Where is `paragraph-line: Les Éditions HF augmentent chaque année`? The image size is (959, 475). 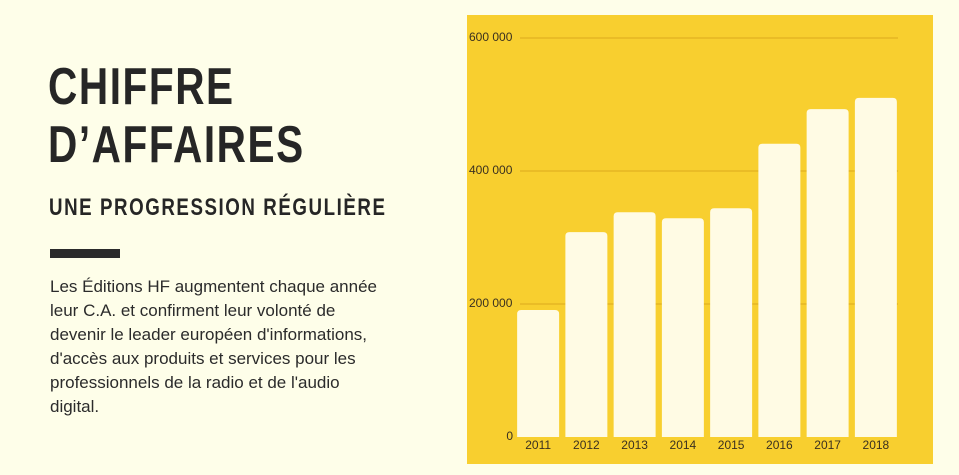 paragraph-line: Les Éditions HF augmentent chaque année is located at coordinates (214, 286).